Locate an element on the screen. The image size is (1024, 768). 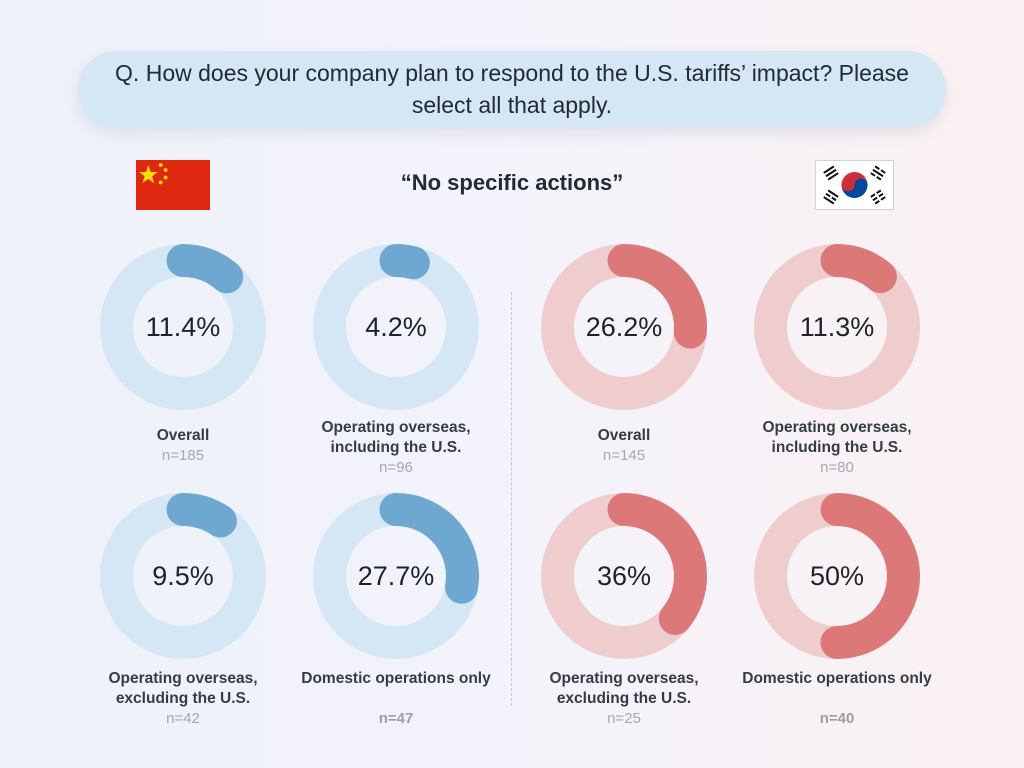
sample-size: n=80 is located at coordinates (837, 467).